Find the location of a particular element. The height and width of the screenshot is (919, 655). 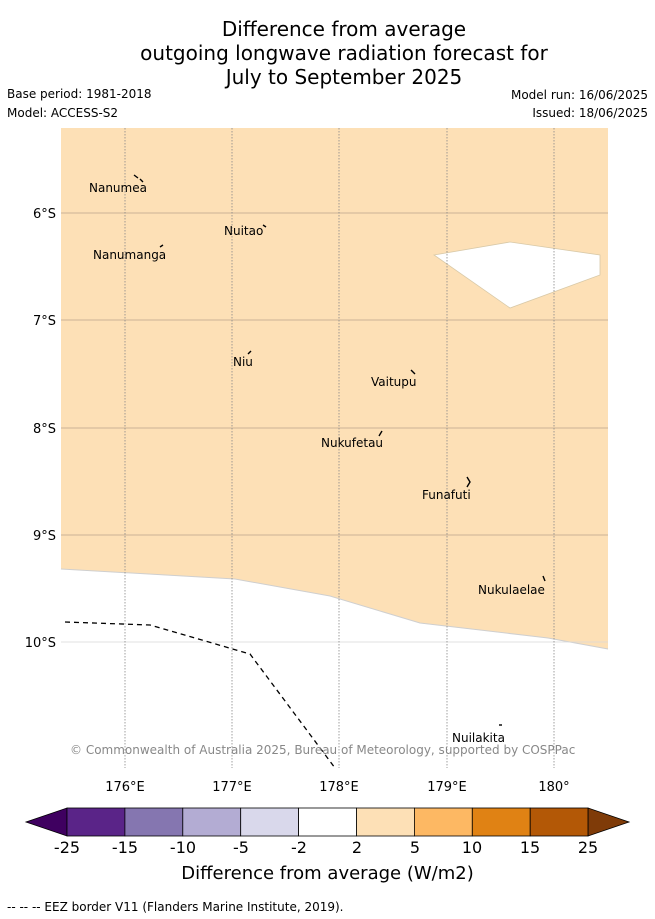

blank-patch is located at coordinates (516, 275).